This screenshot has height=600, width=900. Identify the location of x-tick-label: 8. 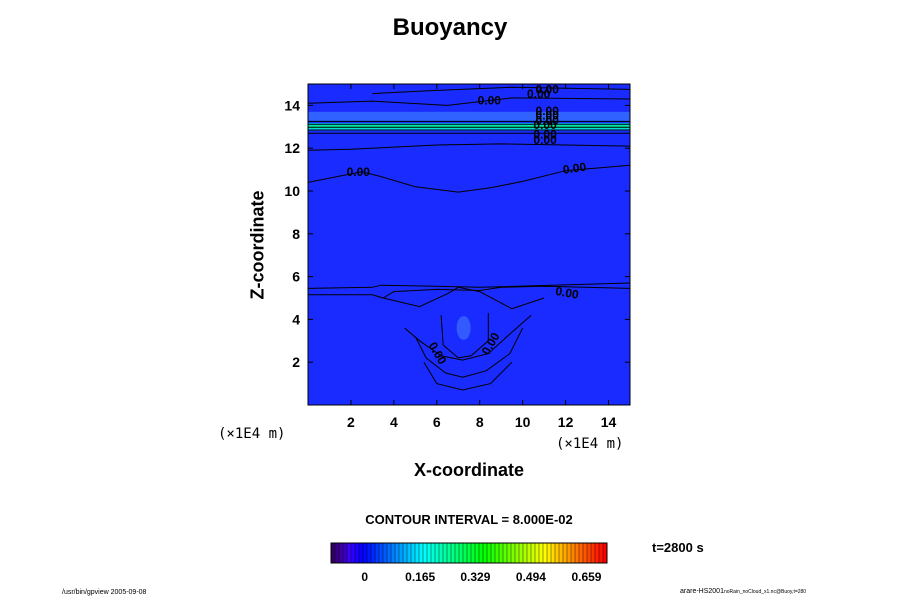
(480, 422).